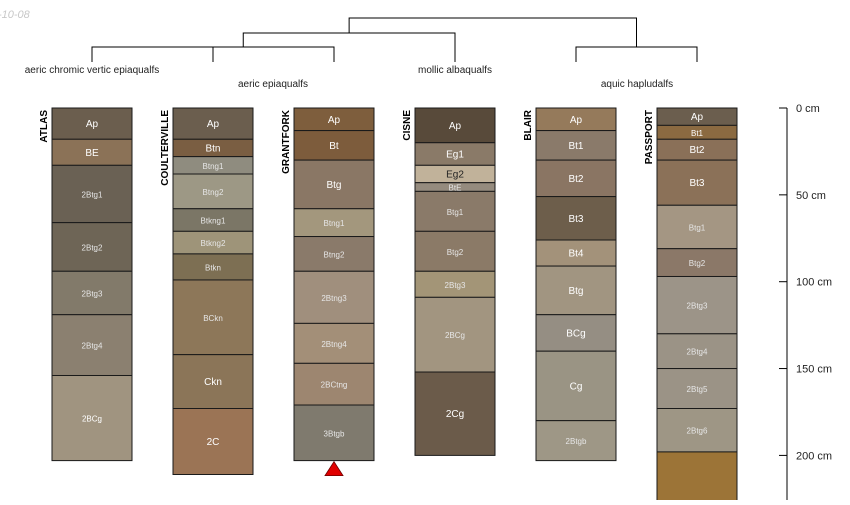 Image resolution: width=850 pixels, height=505 pixels. I want to click on horizon-atlas-ap, so click(92, 123).